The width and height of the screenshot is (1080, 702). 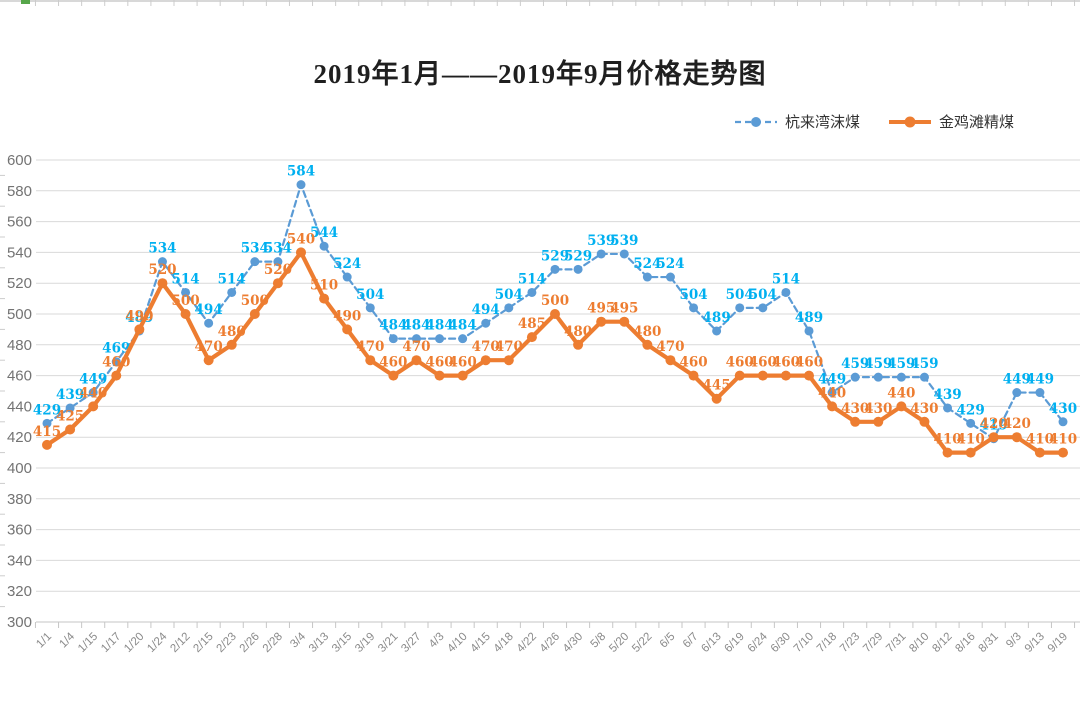 I want to click on svg-text: 510, so click(x=324, y=286).